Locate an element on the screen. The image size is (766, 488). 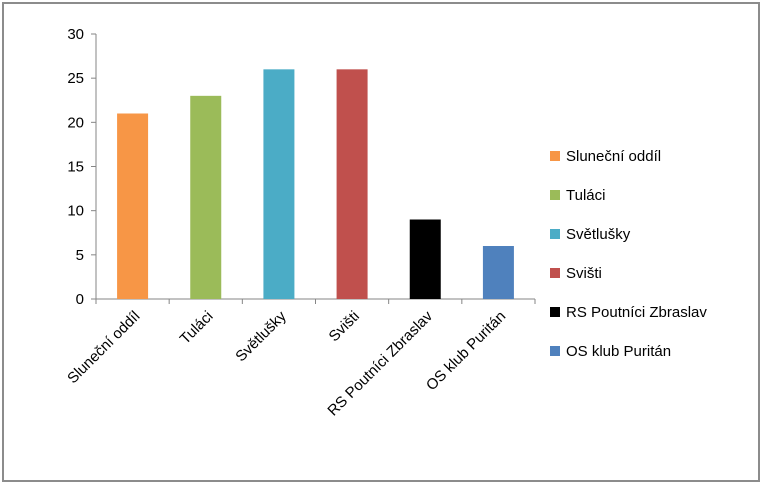
legend-label: Svišti is located at coordinates (584, 273).